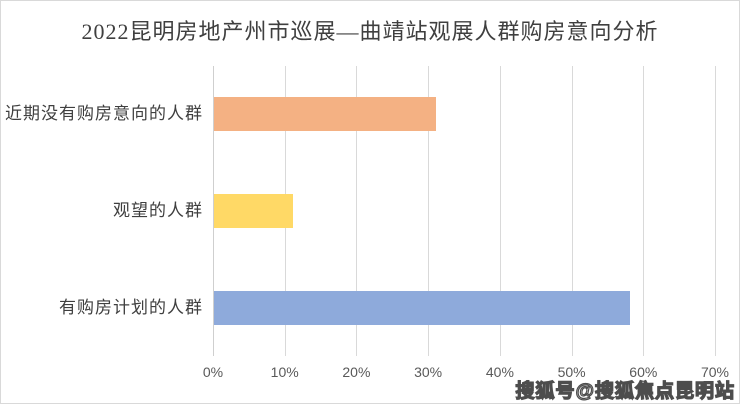  I want to click on x-tick-label: 70%, so click(715, 372).